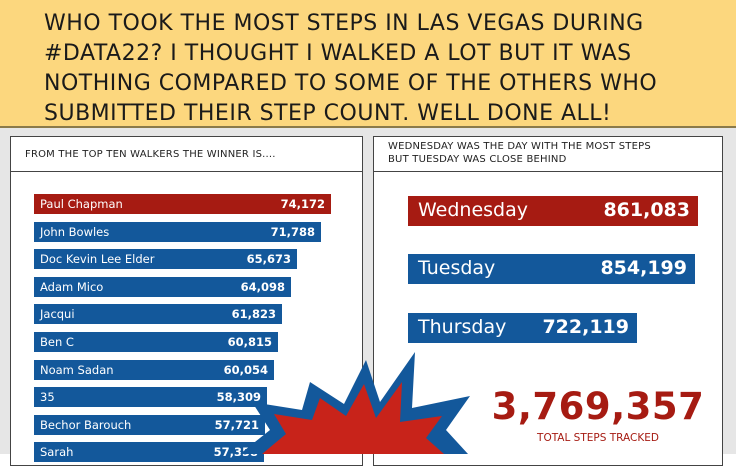  Describe the element at coordinates (77, 369) in the screenshot. I see `walker-name: Noam Sadan` at that location.